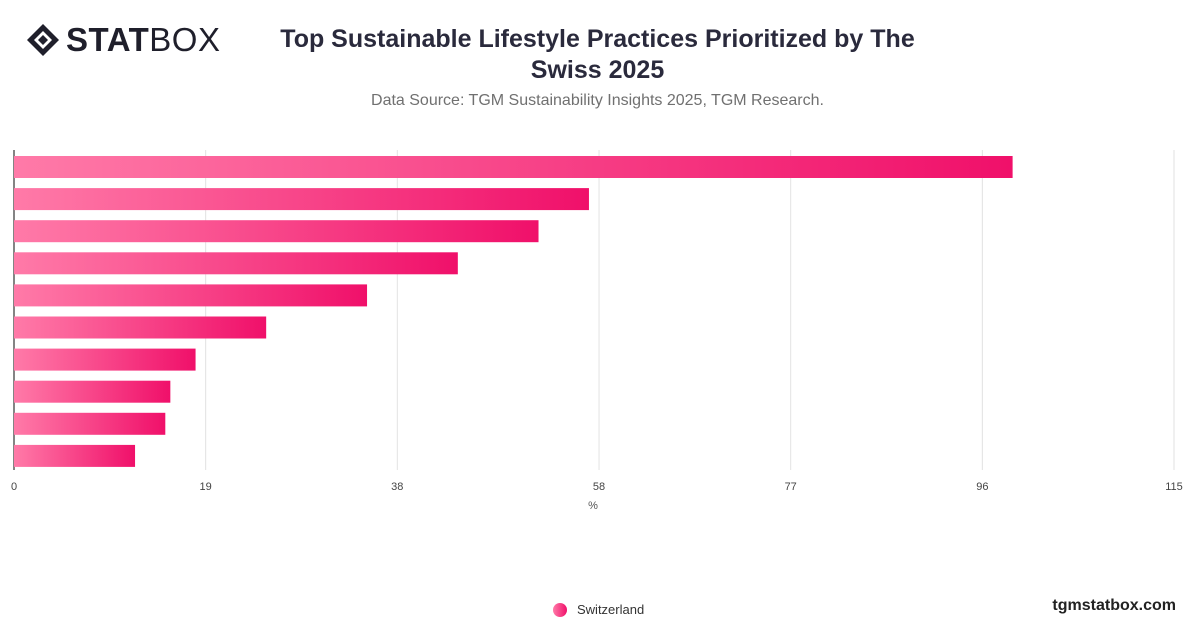 The height and width of the screenshot is (628, 1200). I want to click on x-tick-label: 0, so click(14, 487).